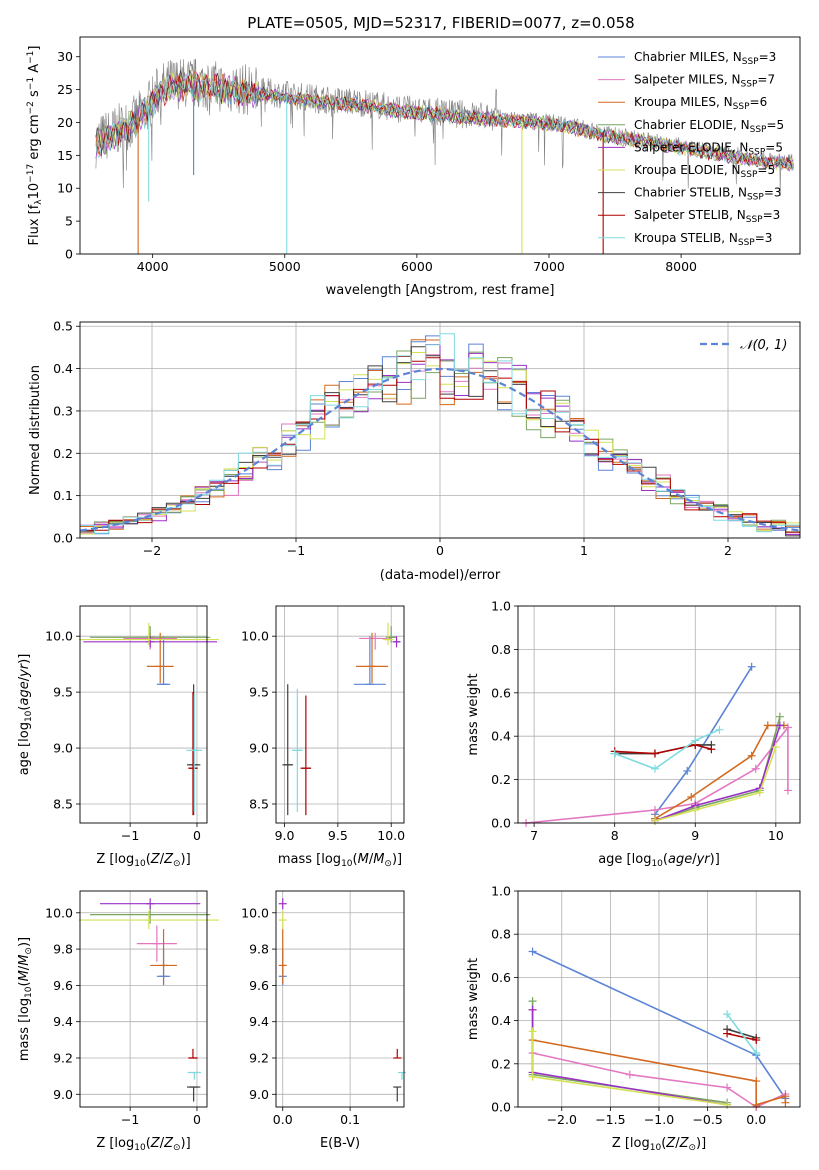 The image size is (819, 1170). I want to click on x-tick-label: 1, so click(584, 550).